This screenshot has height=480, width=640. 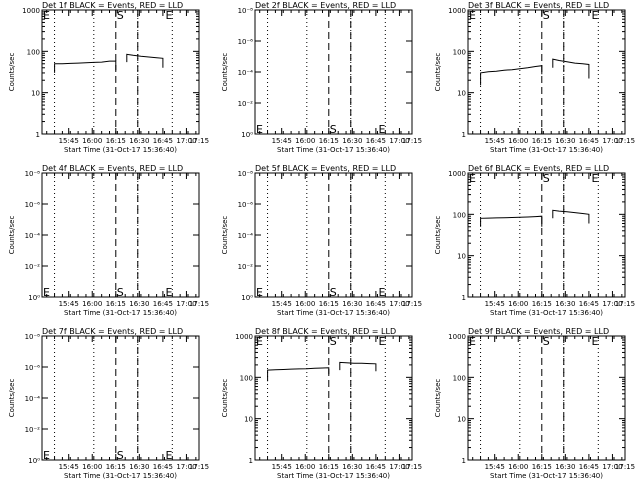 I want to click on panel-title: Det 9f BLACK = Events, RED = LLD, so click(x=538, y=331).